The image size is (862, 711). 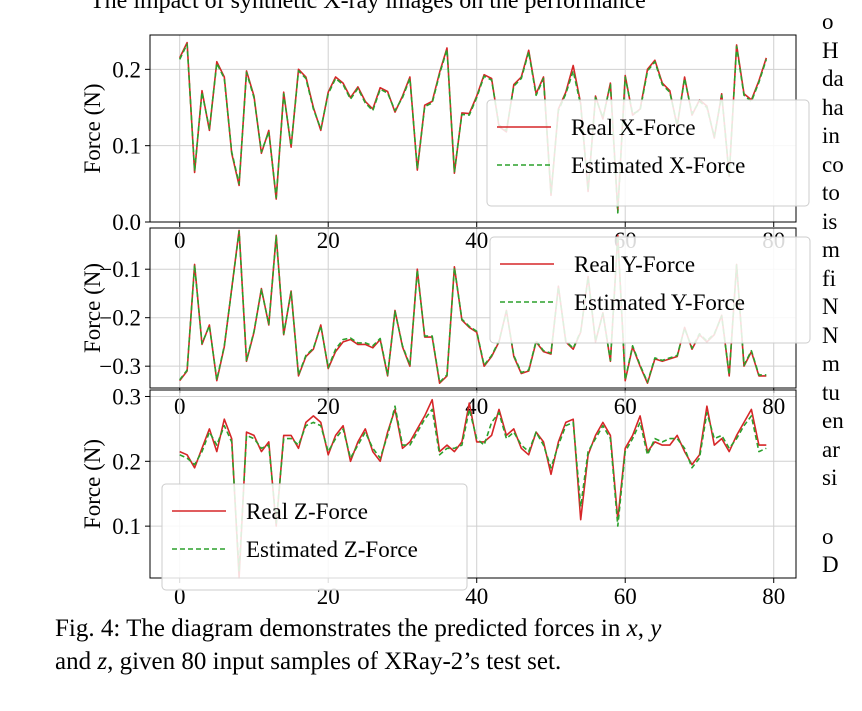 I want to click on legend-label: Estimated Z-Force, so click(x=332, y=549).